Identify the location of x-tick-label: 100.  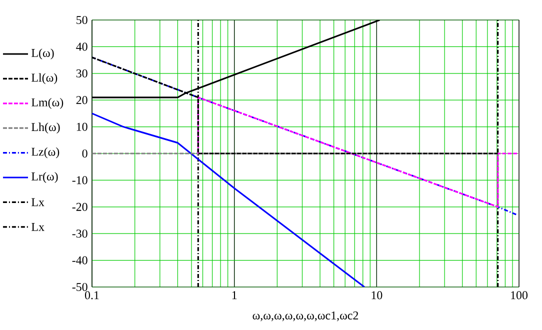
(519, 295).